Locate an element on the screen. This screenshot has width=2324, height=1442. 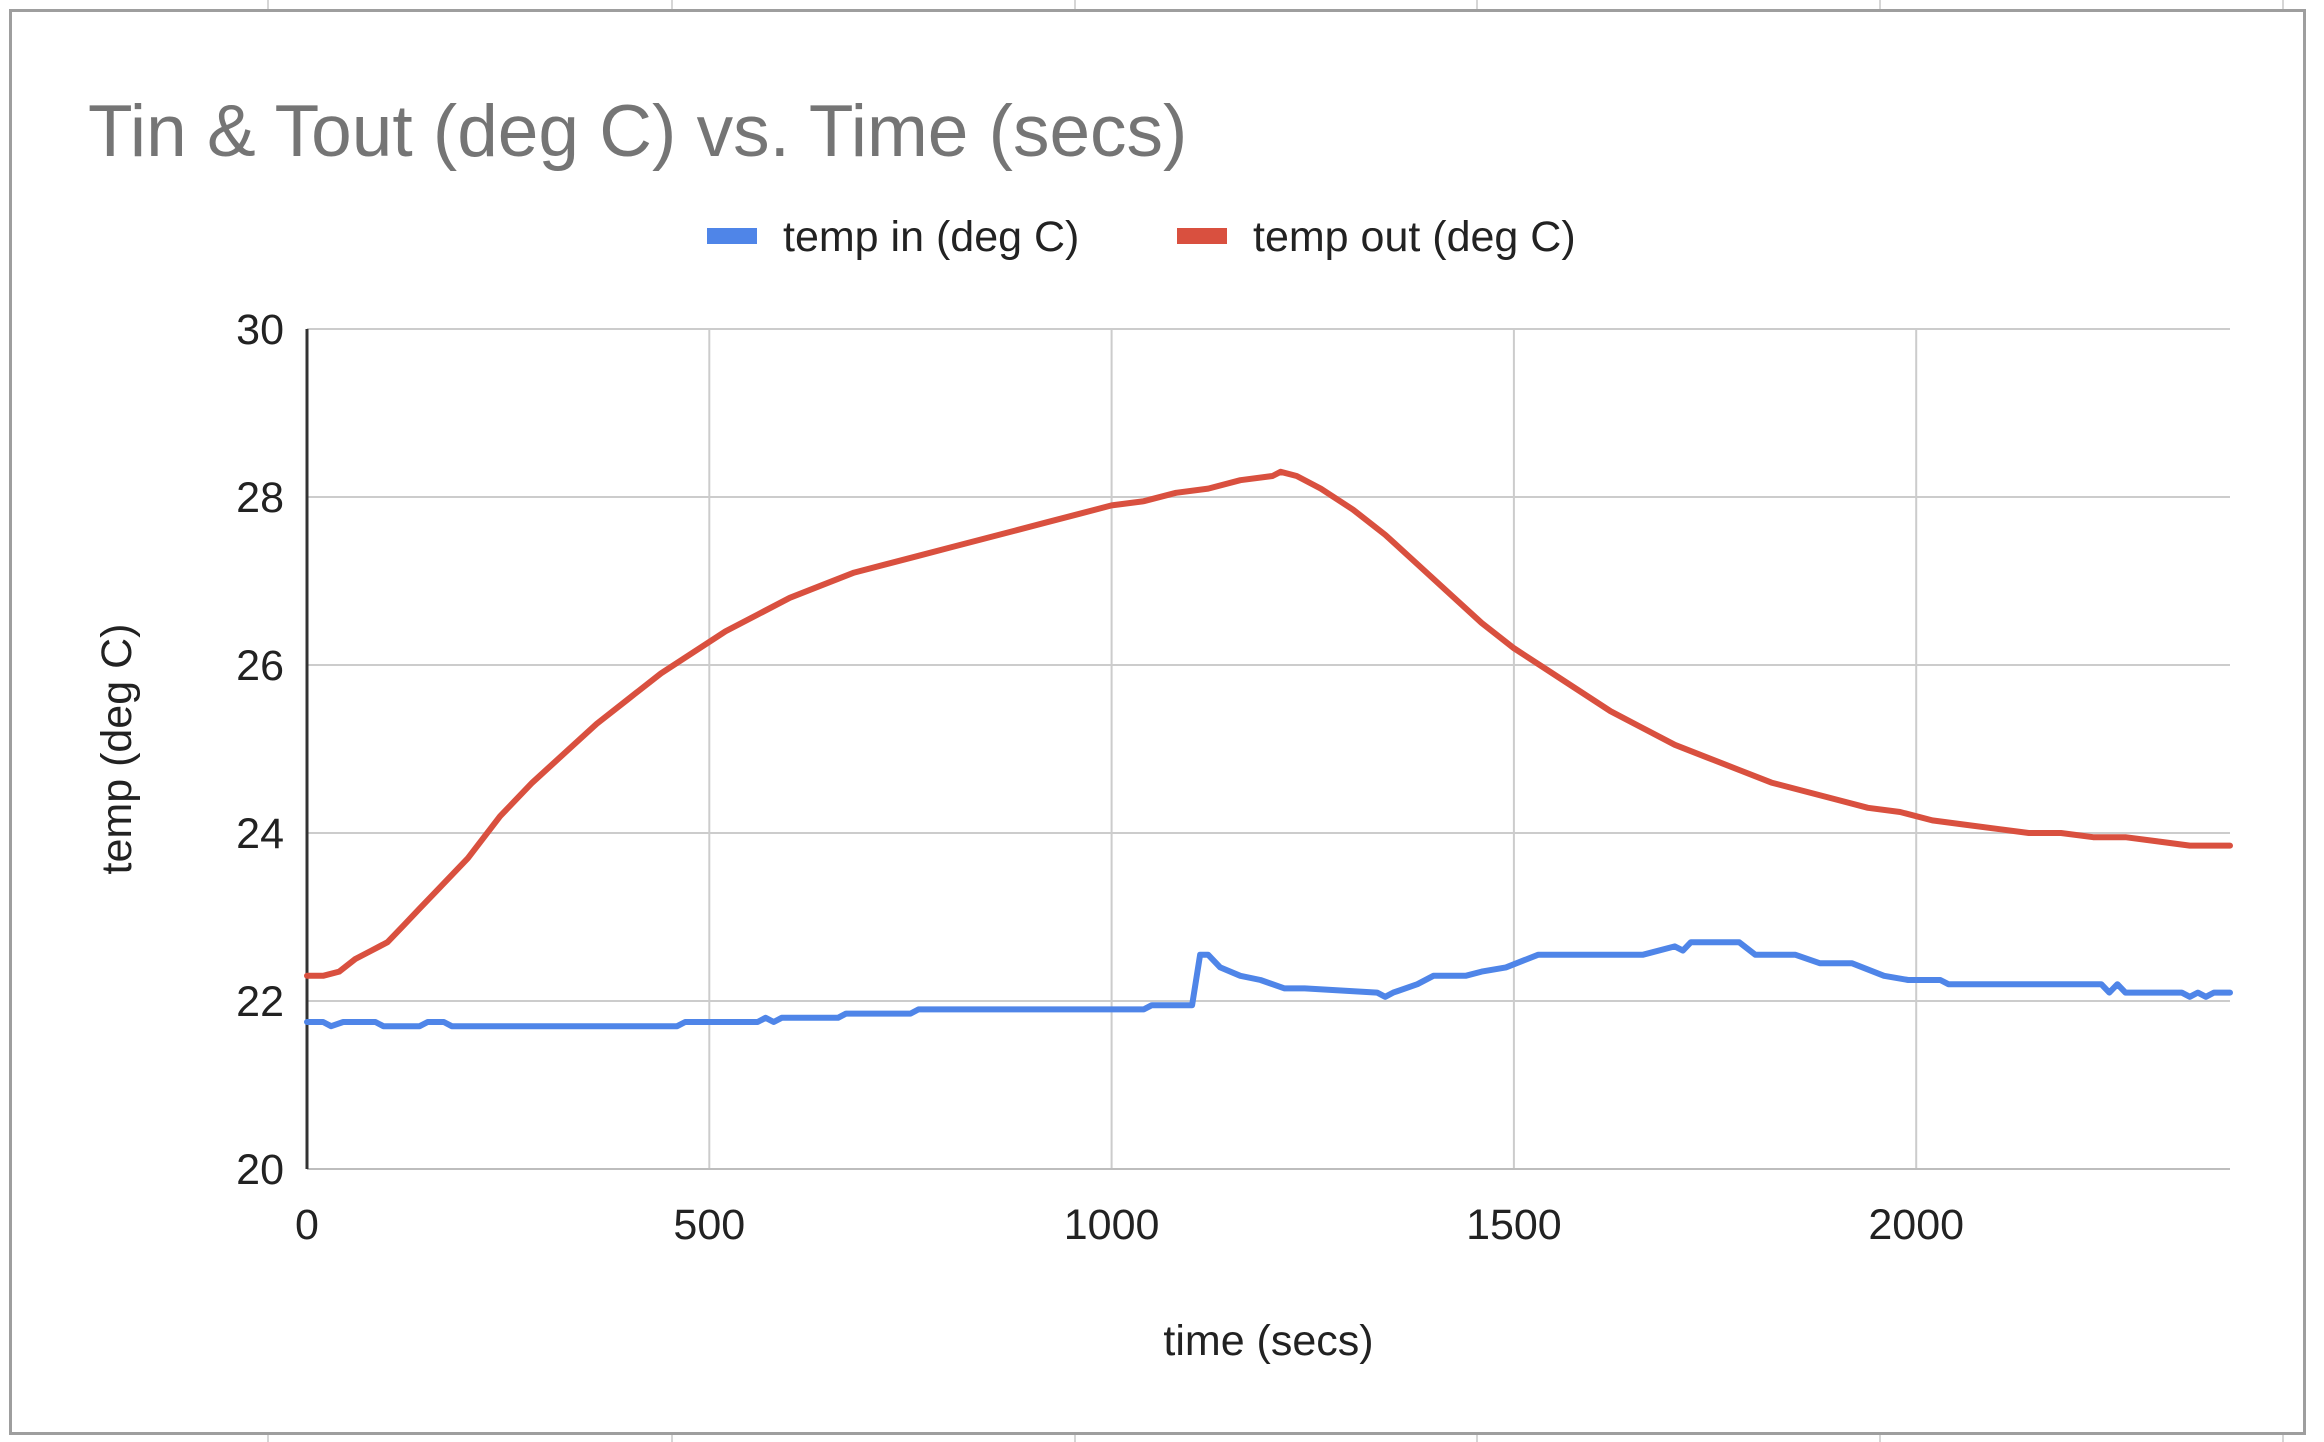
y-tick-label: 30 is located at coordinates (260, 330).